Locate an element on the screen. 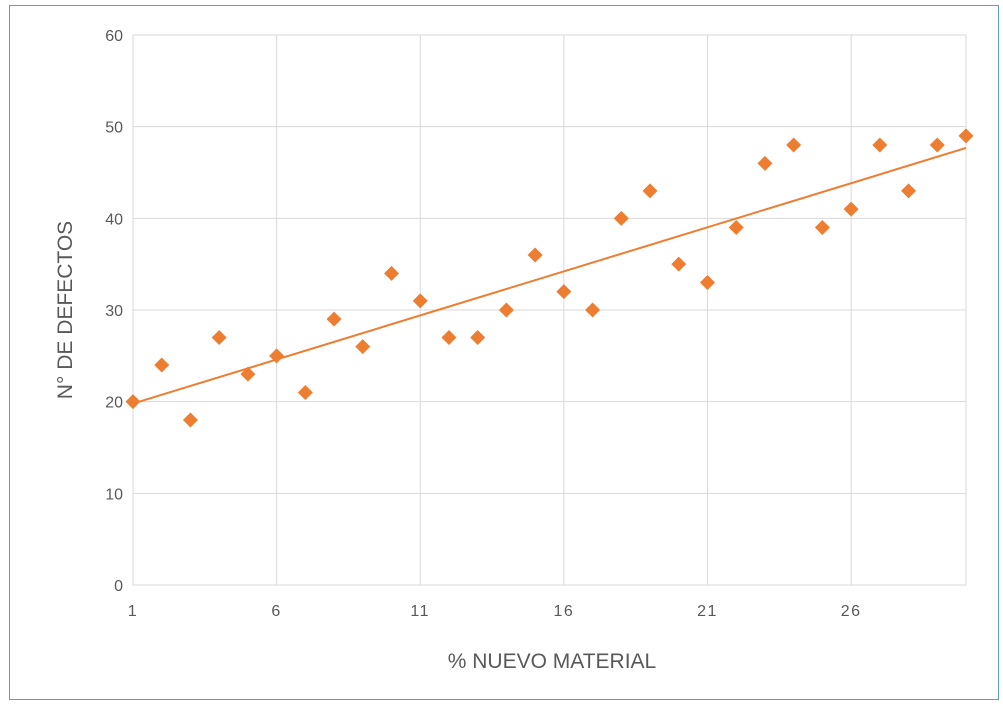 This screenshot has height=704, width=1003. x-tick-label: 16 is located at coordinates (563, 611).